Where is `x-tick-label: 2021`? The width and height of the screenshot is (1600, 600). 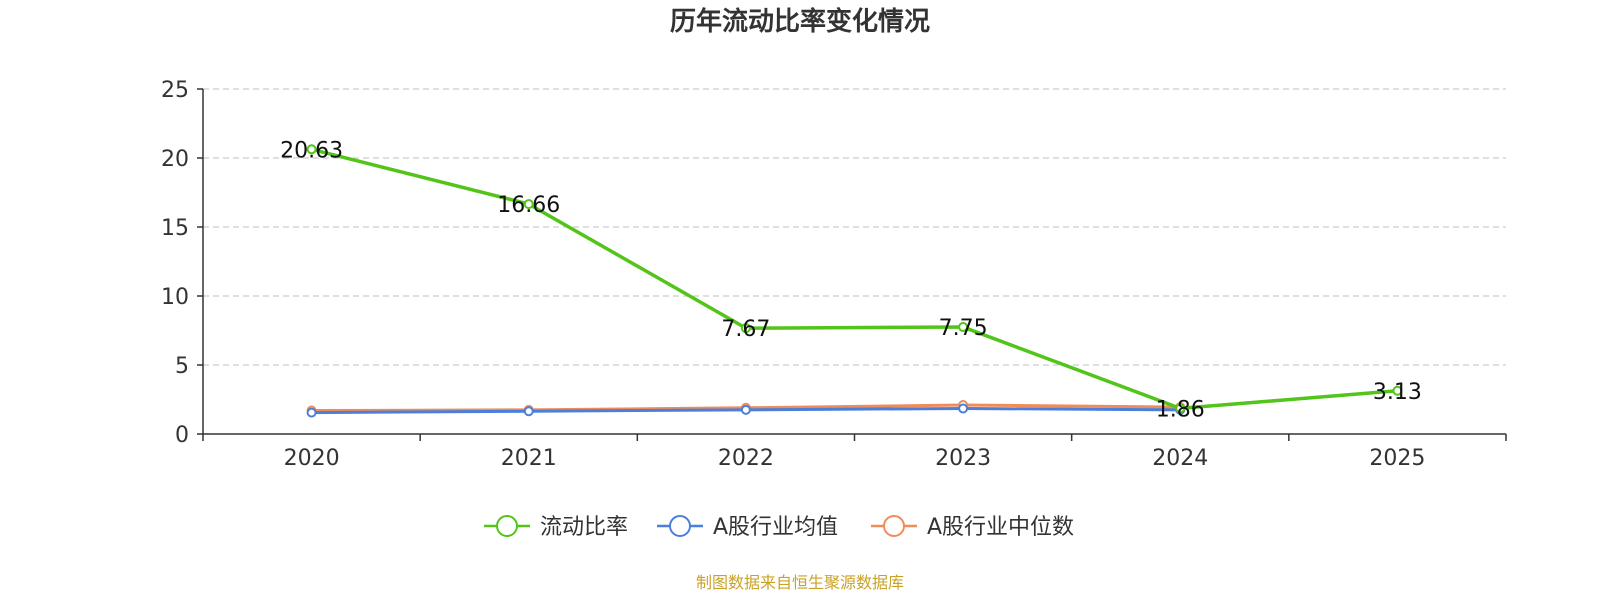
x-tick-label: 2021 is located at coordinates (529, 458).